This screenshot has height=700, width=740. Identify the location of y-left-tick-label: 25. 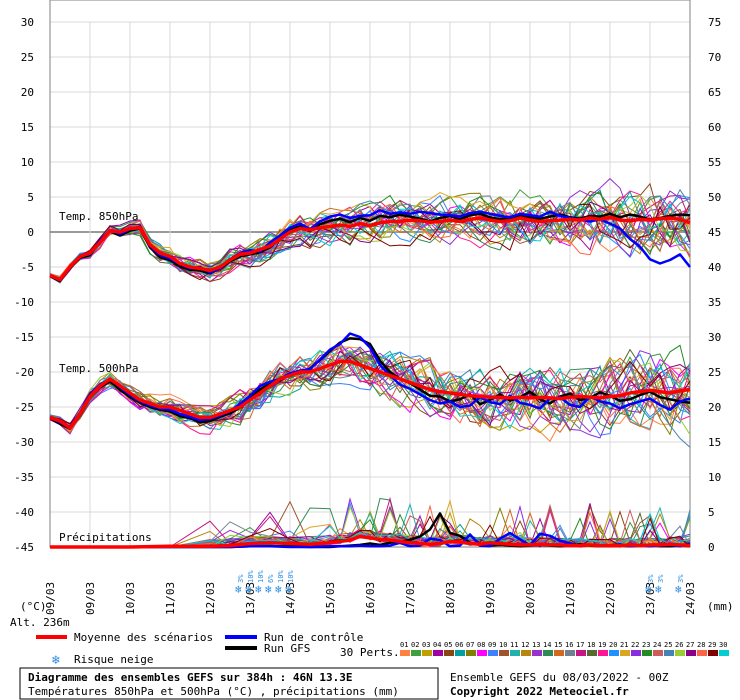
(27, 57).